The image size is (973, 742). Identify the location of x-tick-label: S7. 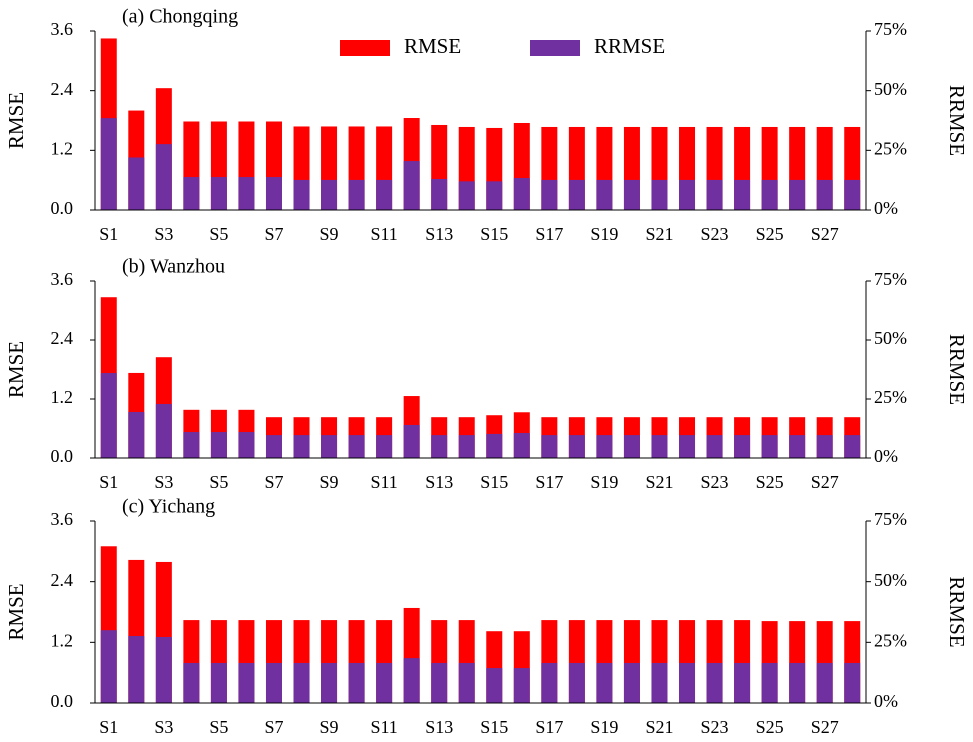
(273, 727).